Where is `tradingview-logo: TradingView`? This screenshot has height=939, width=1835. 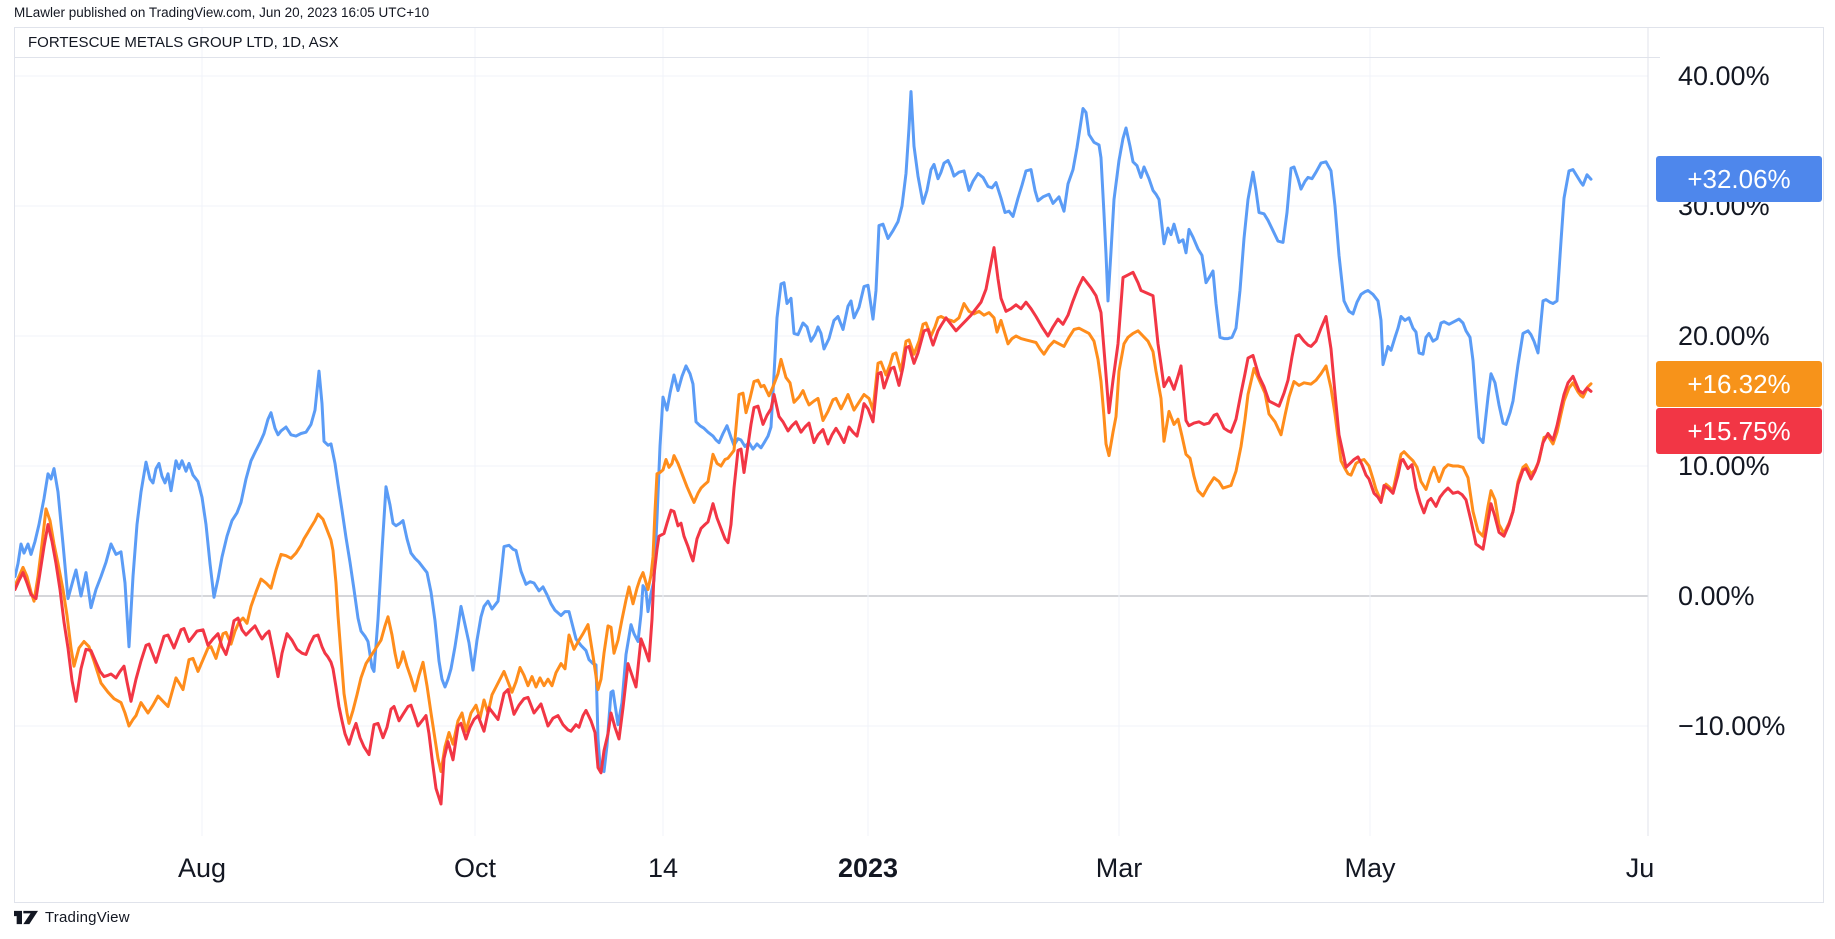
tradingview-logo: TradingView is located at coordinates (72, 917).